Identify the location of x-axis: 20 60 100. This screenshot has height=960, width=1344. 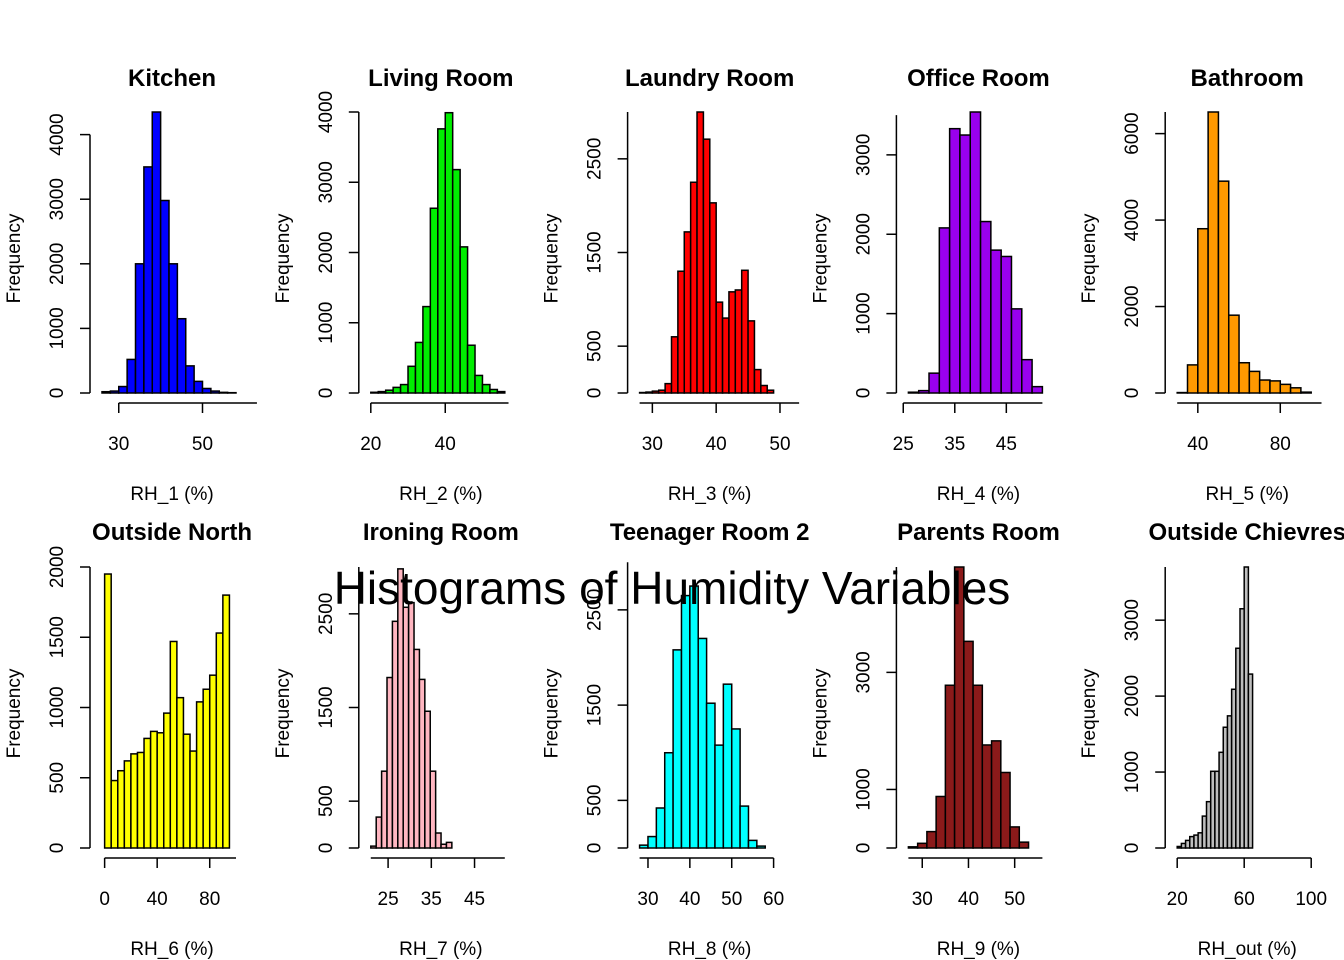
(1247, 883).